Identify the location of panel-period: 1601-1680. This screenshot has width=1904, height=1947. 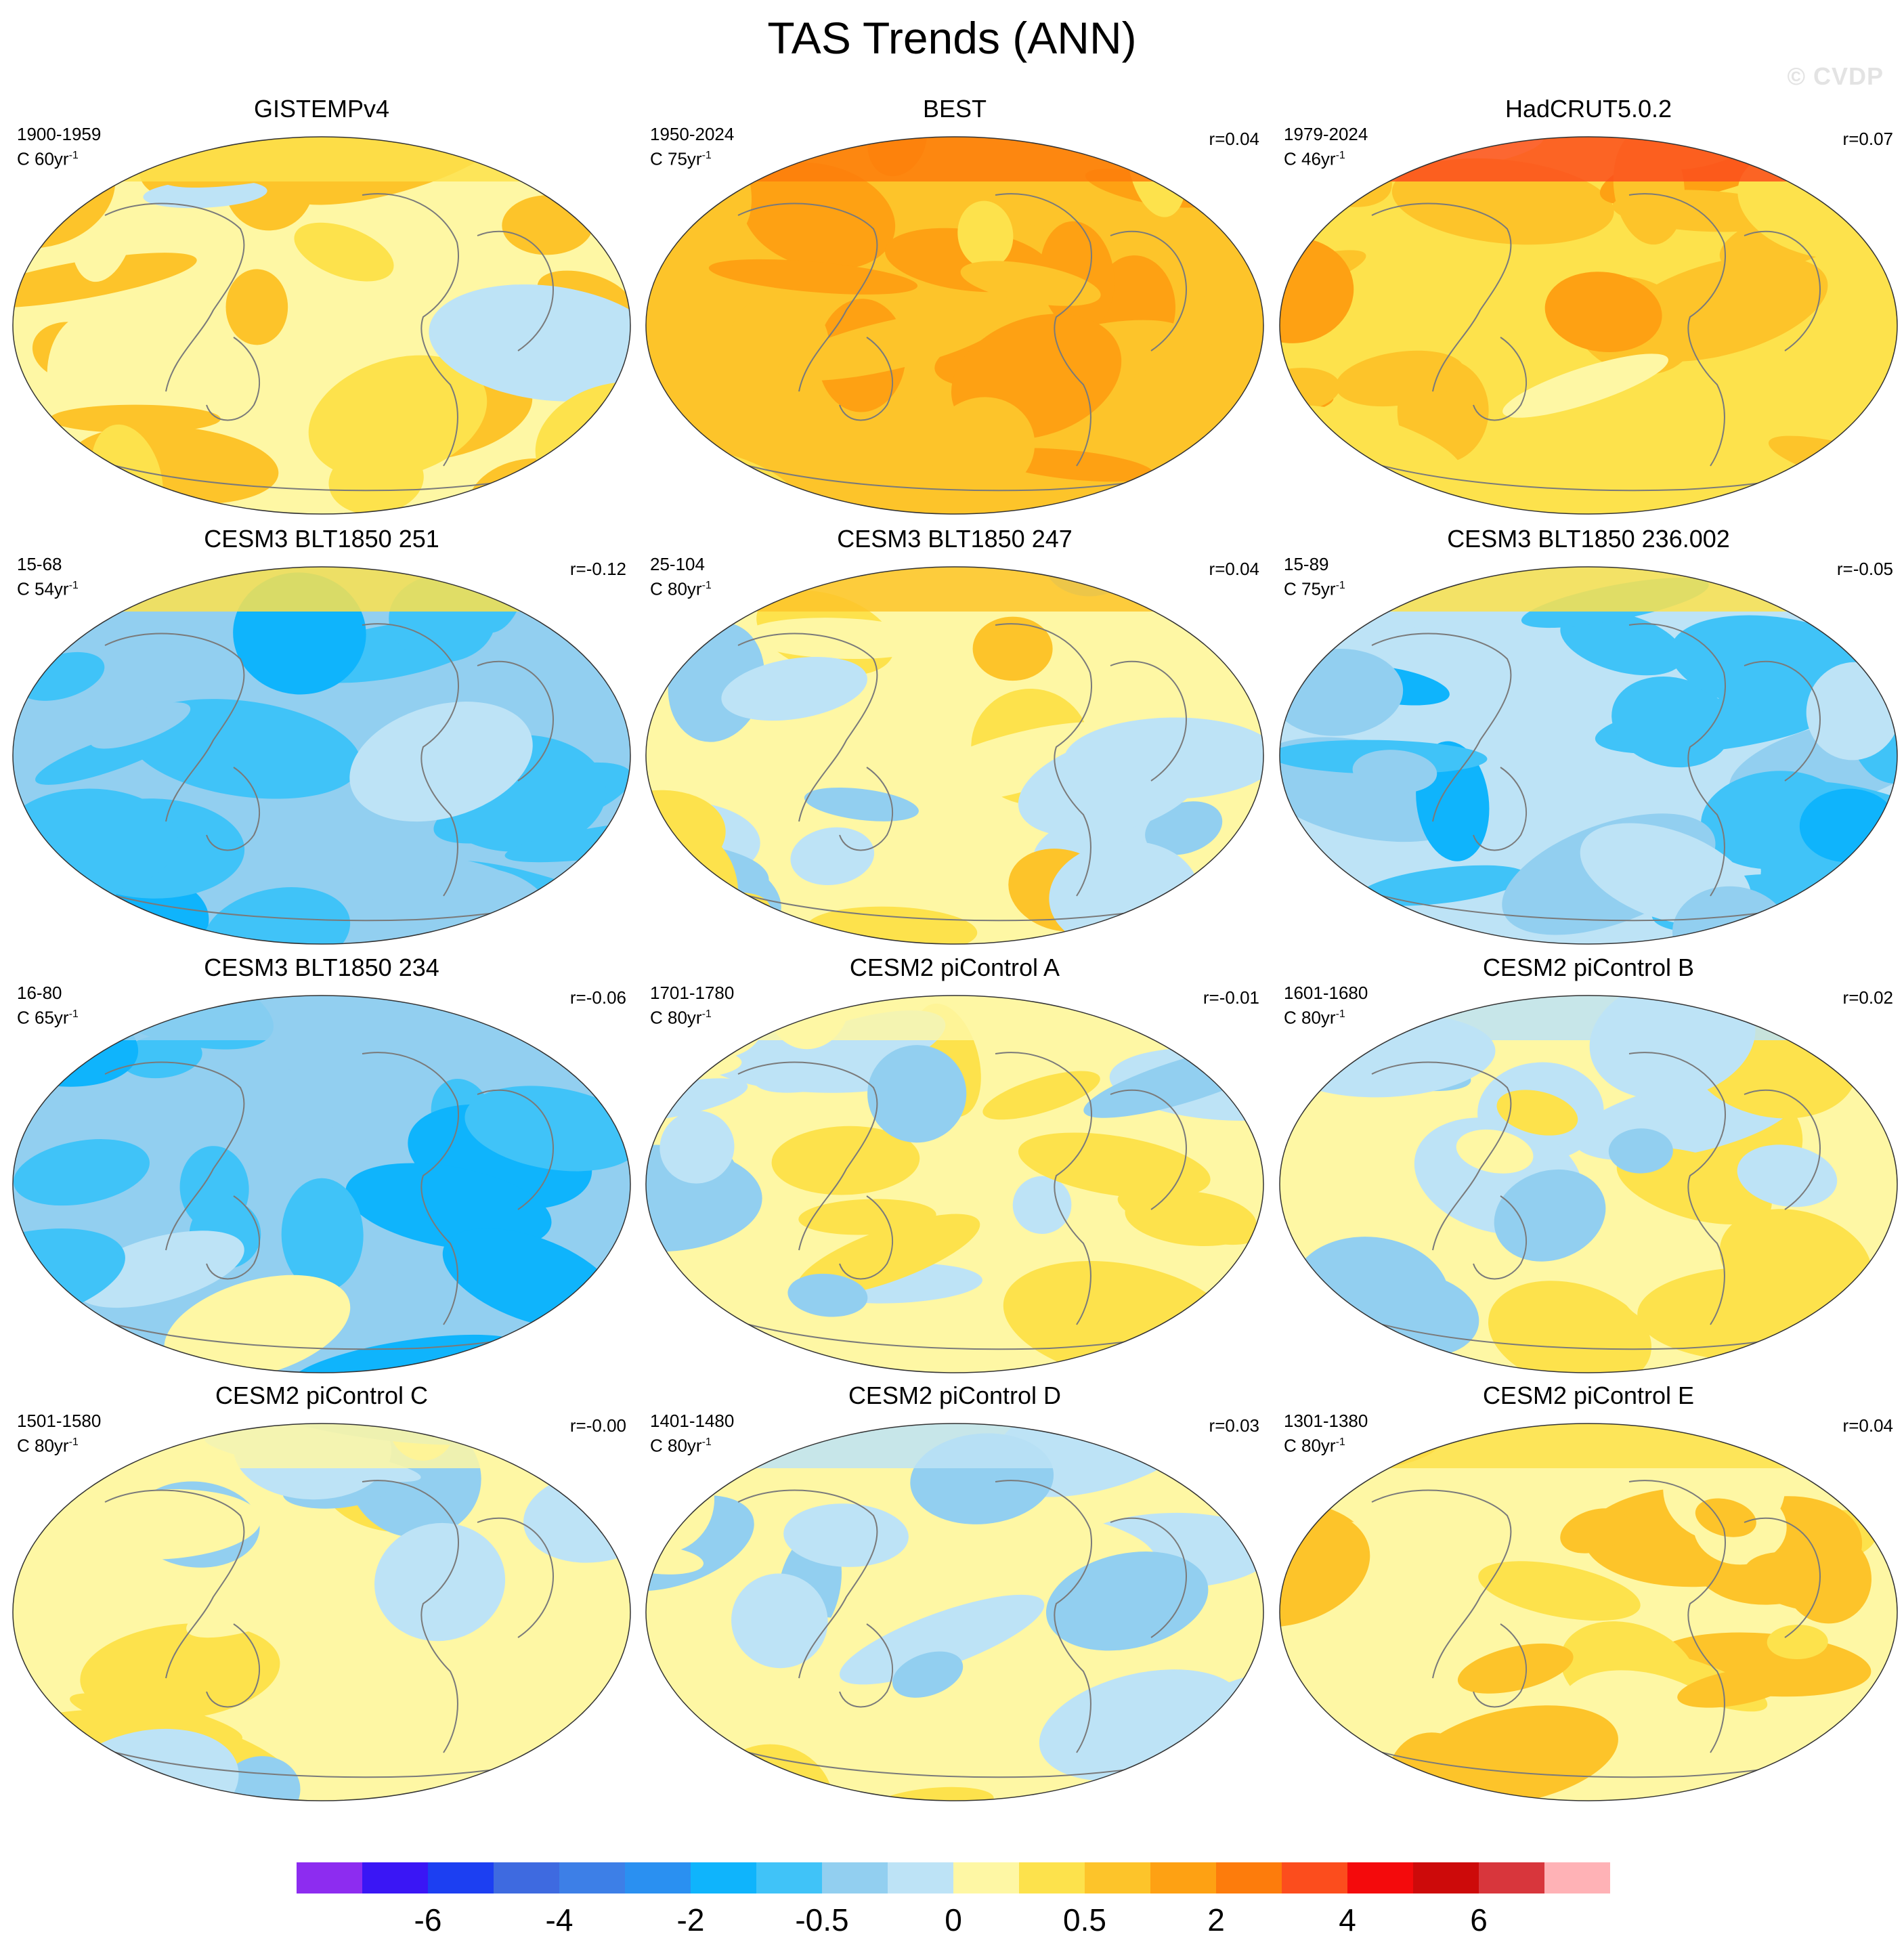
(1326, 993).